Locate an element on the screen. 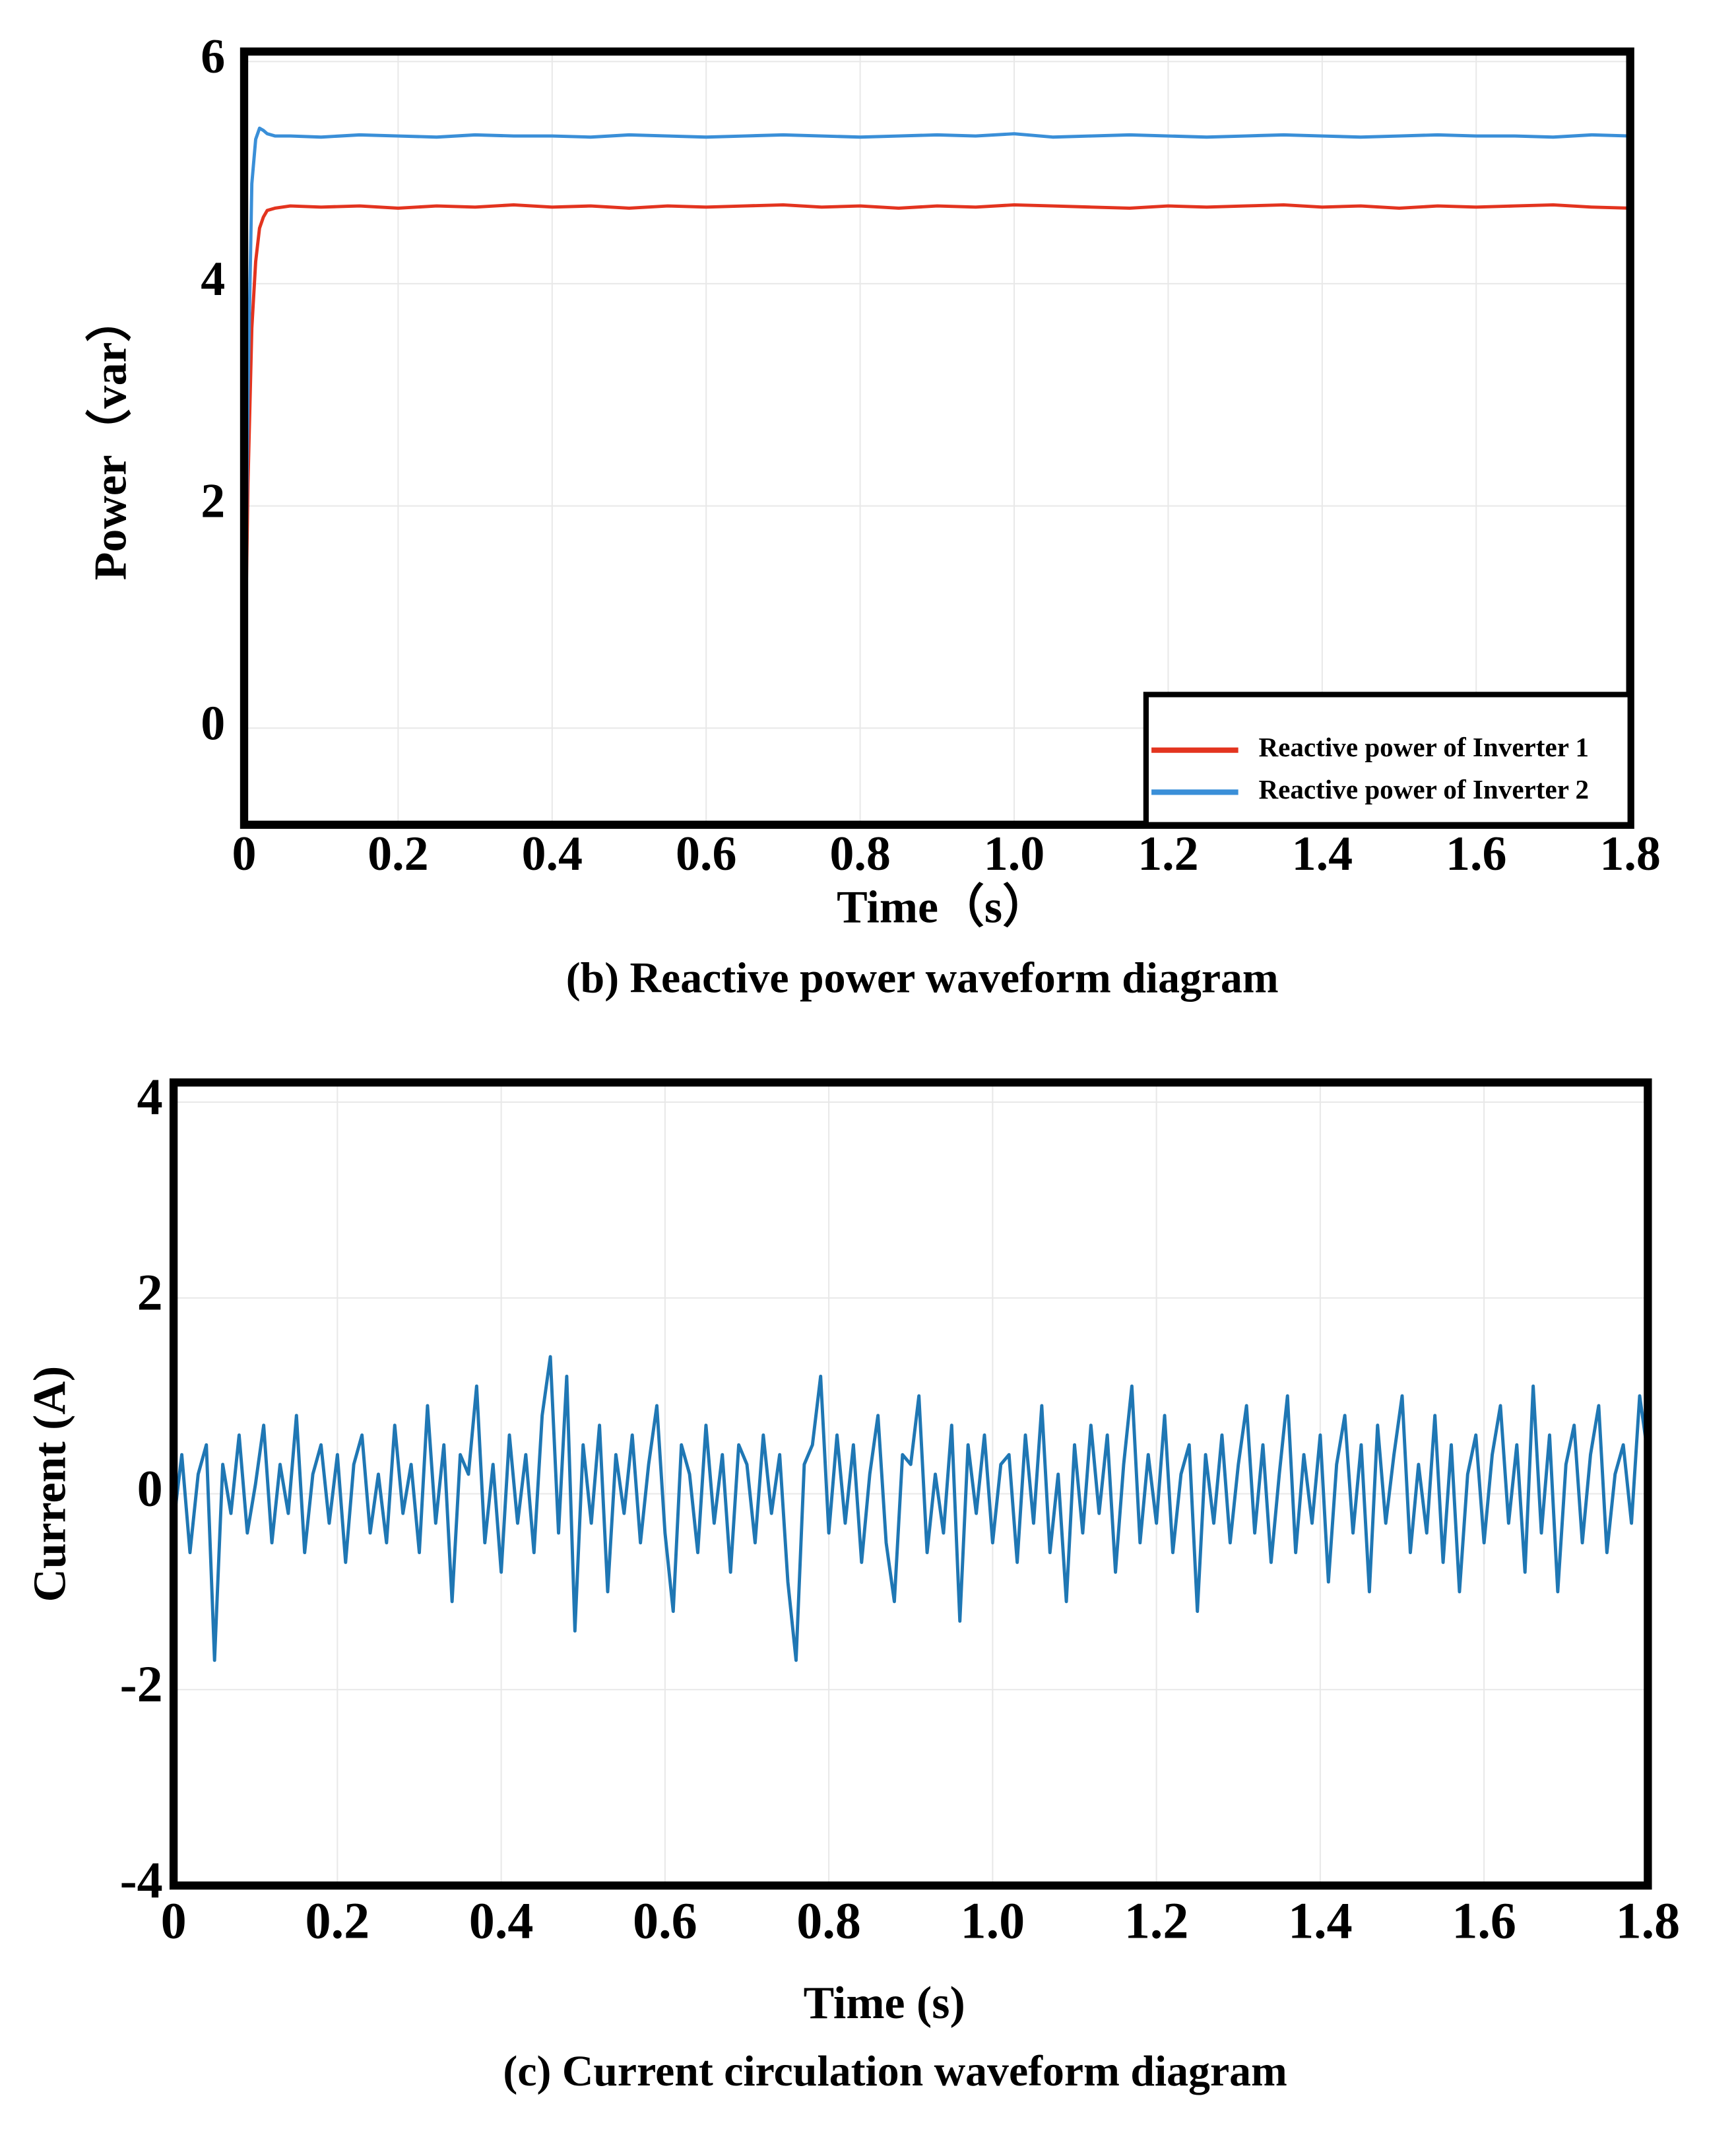  y-axis-title: Power（var） is located at coordinates (111, 438).